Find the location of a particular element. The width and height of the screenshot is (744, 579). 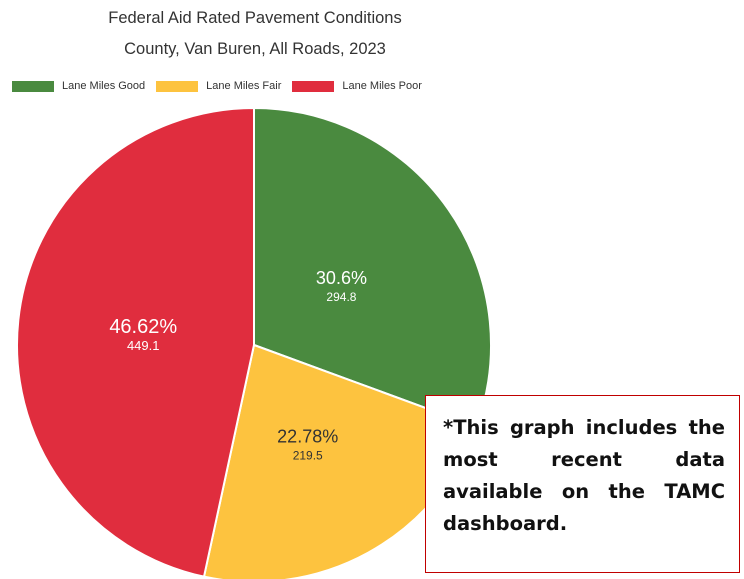

legend-swatch-good is located at coordinates (33, 86).